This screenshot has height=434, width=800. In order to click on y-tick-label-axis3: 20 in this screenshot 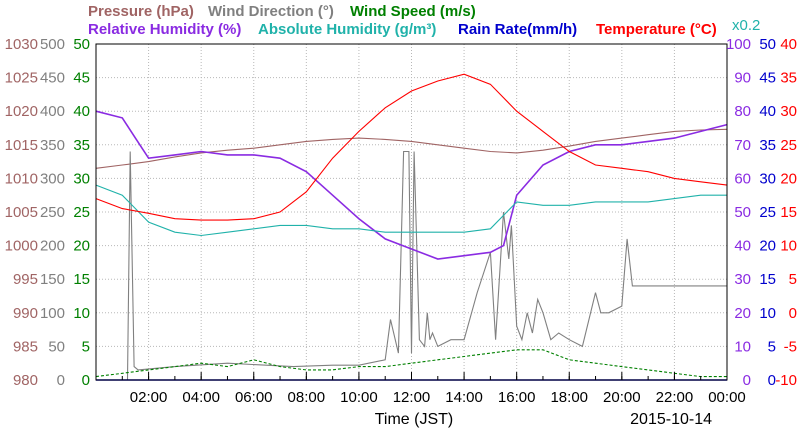, I will do `click(742, 313)`.